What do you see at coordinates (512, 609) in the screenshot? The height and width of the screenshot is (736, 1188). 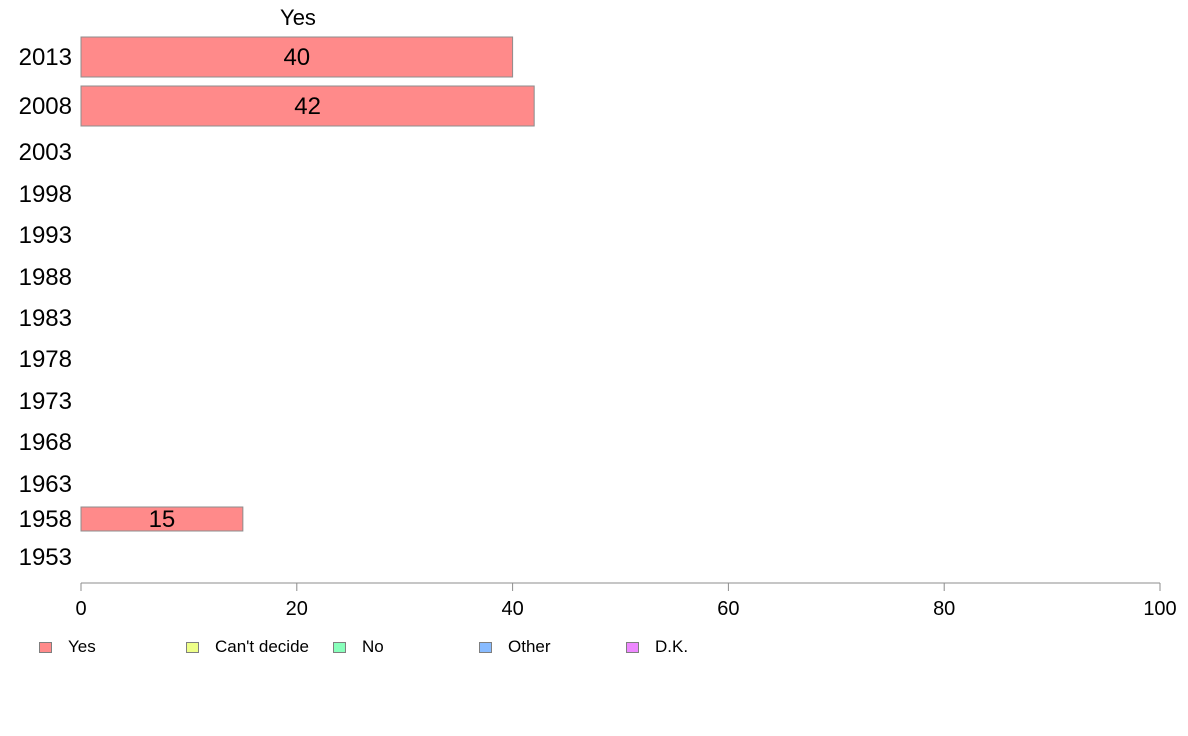 I see `x-tick-label-40: 40` at bounding box center [512, 609].